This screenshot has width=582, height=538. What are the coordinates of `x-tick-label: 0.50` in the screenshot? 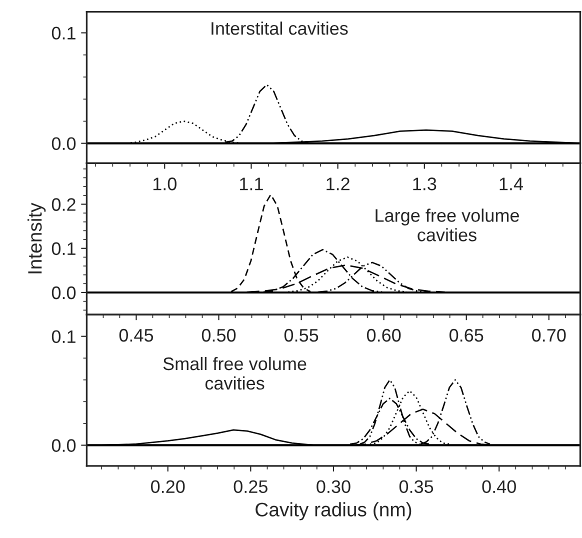 It's located at (219, 335).